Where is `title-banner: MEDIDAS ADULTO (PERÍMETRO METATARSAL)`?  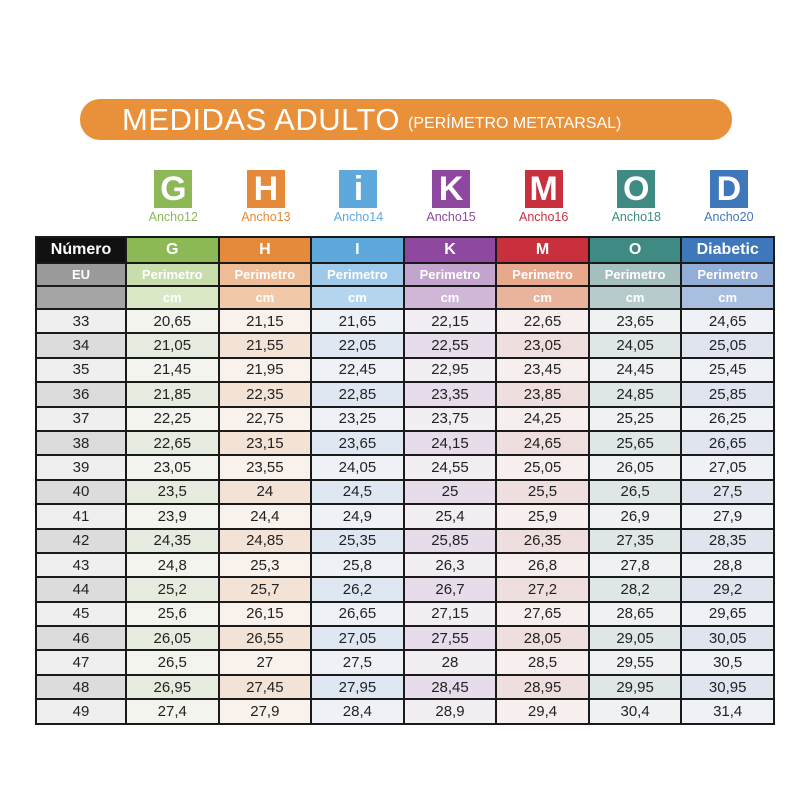
title-banner: MEDIDAS ADULTO (PERÍMETRO METATARSAL) is located at coordinates (406, 119).